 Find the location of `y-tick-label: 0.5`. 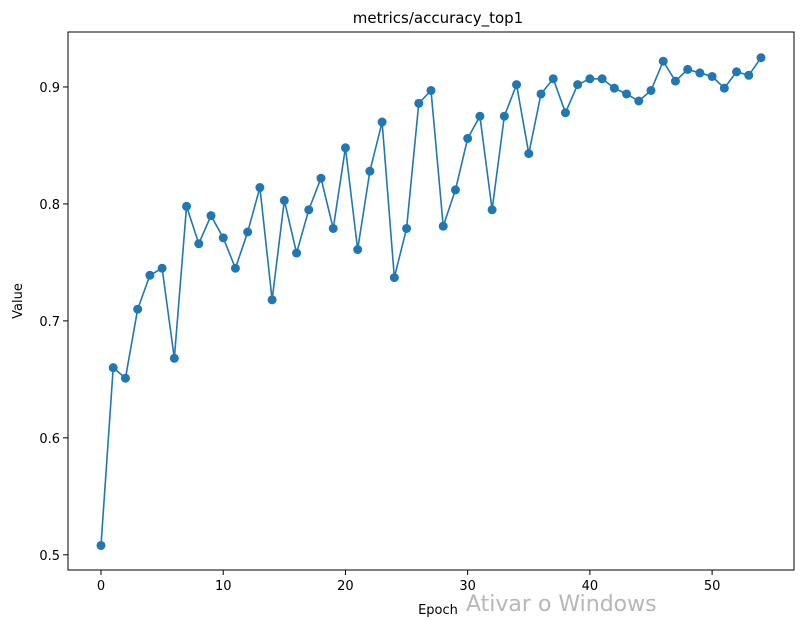

y-tick-label: 0.5 is located at coordinates (49, 556).